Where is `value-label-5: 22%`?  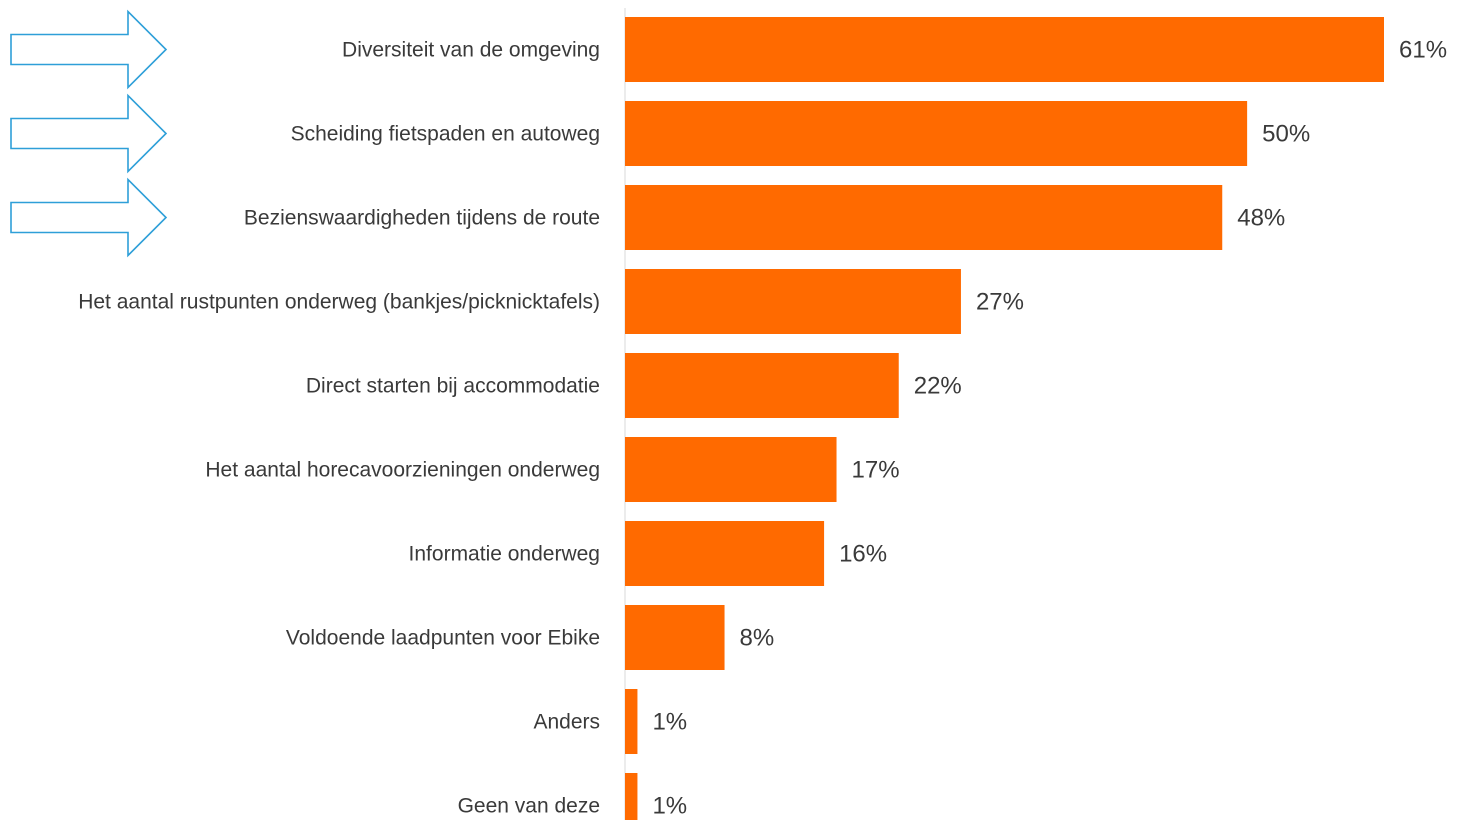
value-label-5: 22% is located at coordinates (938, 386).